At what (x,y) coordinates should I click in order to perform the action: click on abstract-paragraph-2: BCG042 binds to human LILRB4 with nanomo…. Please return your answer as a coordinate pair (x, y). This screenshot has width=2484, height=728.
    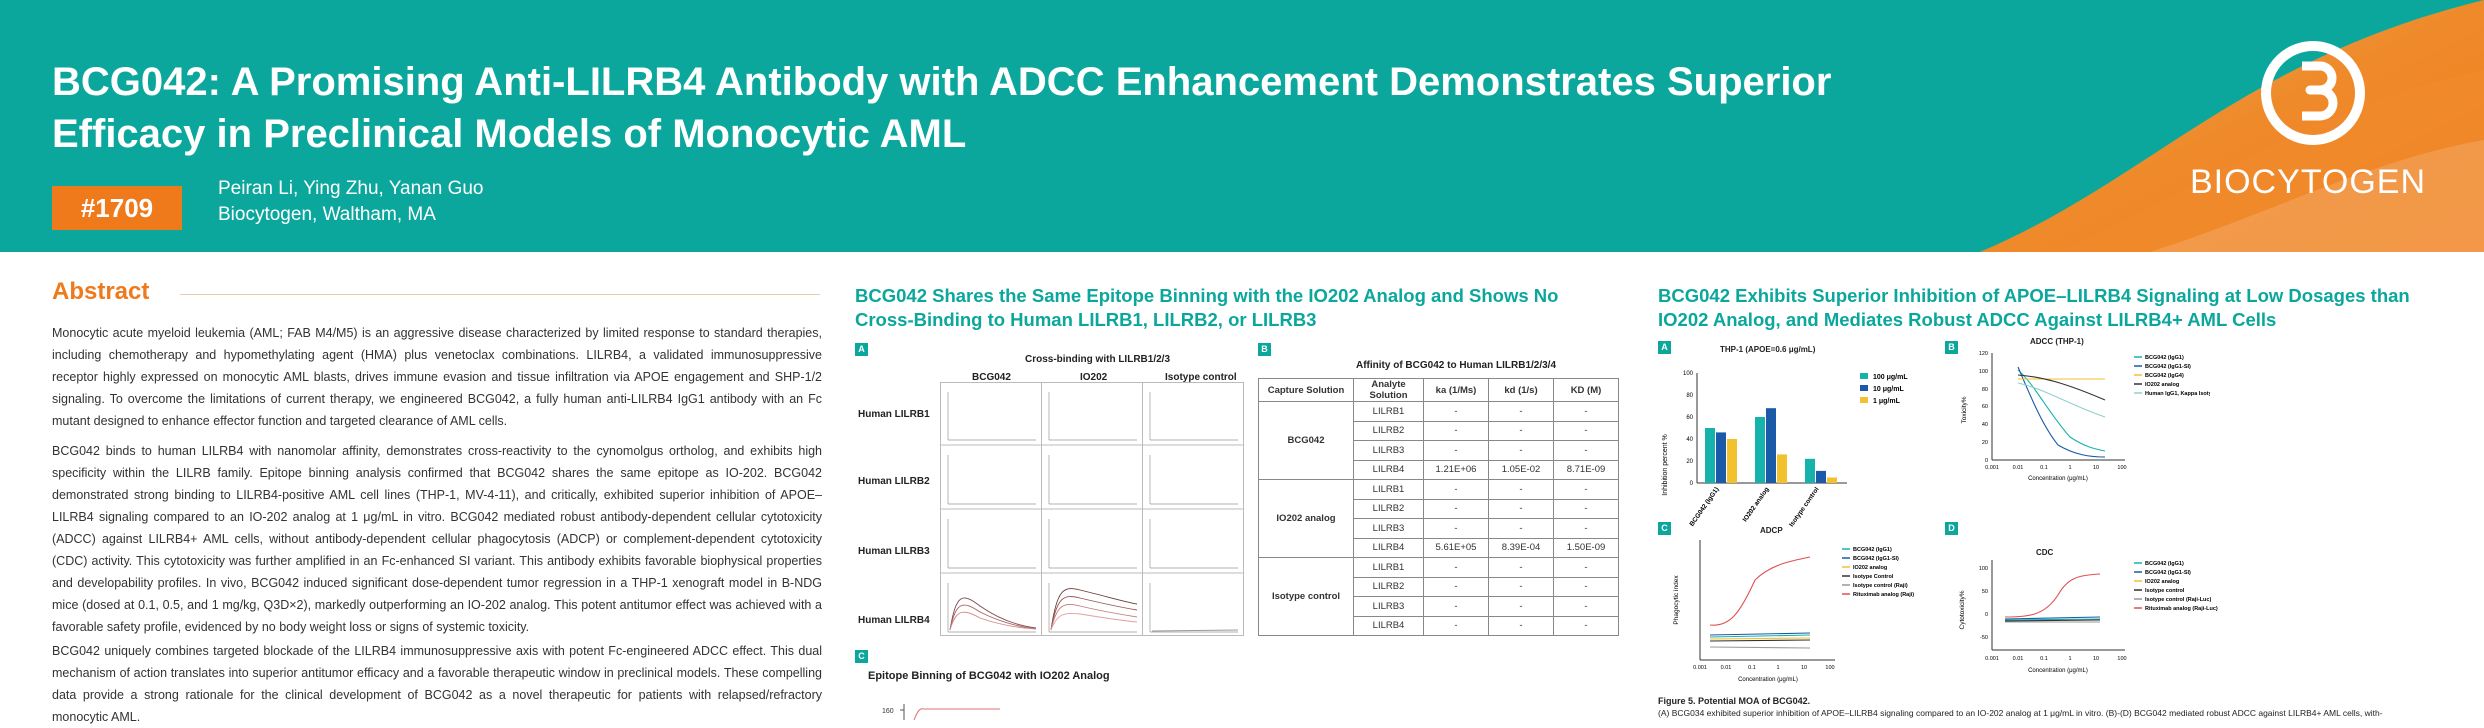
    Looking at the image, I should click on (437, 539).